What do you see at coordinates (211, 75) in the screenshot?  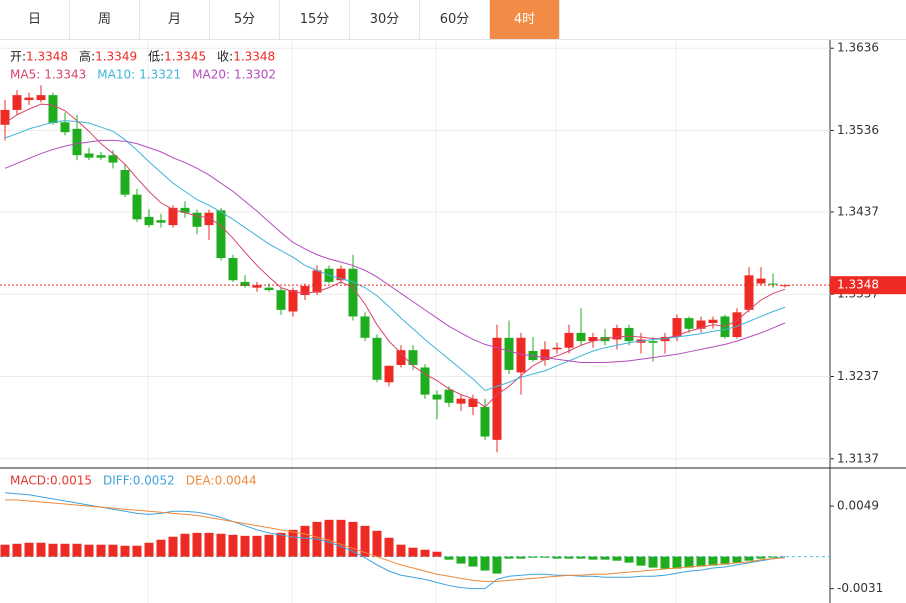 I see `legend-label: MA20:` at bounding box center [211, 75].